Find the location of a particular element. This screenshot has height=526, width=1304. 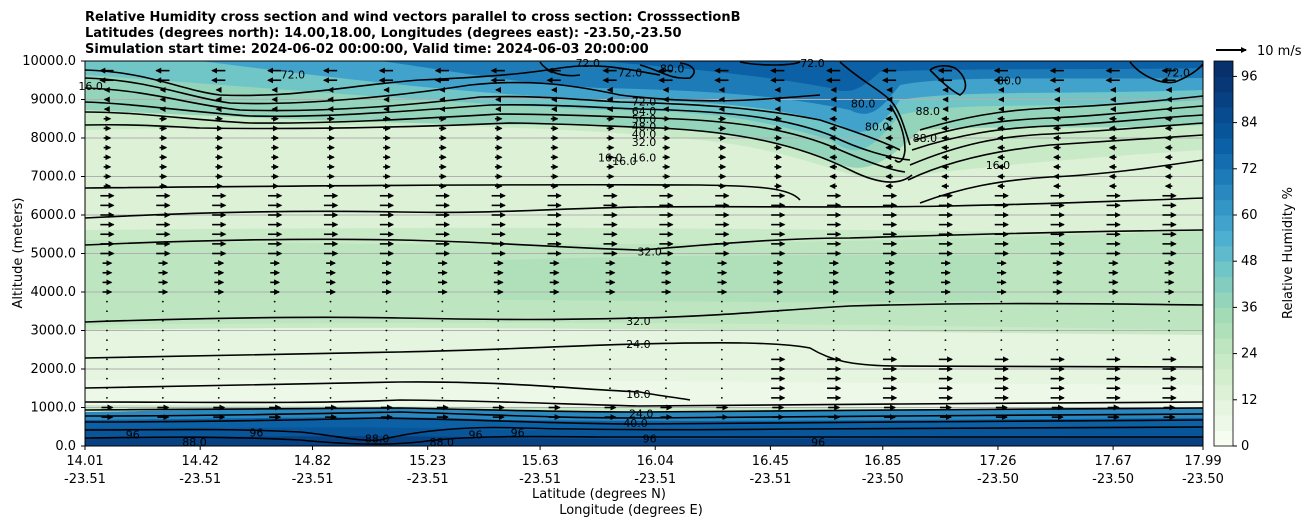

contour-56-a is located at coordinates (493, 119).